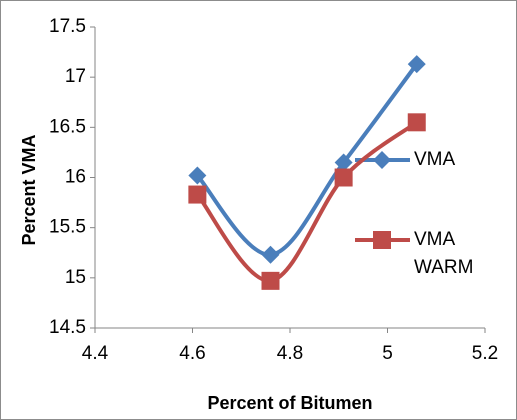 The width and height of the screenshot is (517, 420). I want to click on x-tick-label: 4.6, so click(192, 353).